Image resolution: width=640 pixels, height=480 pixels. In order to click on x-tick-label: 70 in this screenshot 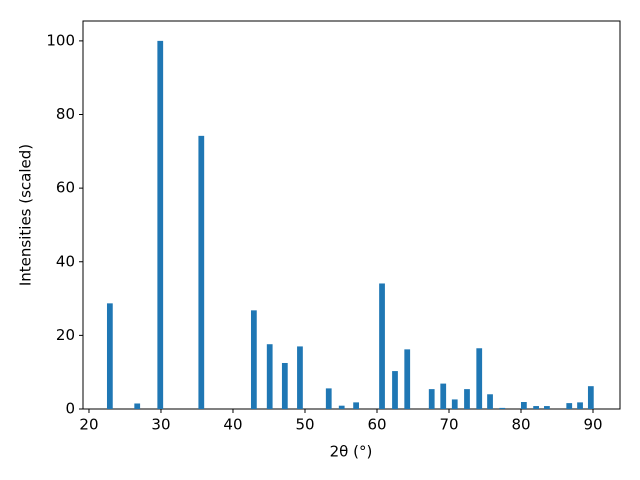, I will do `click(448, 425)`.